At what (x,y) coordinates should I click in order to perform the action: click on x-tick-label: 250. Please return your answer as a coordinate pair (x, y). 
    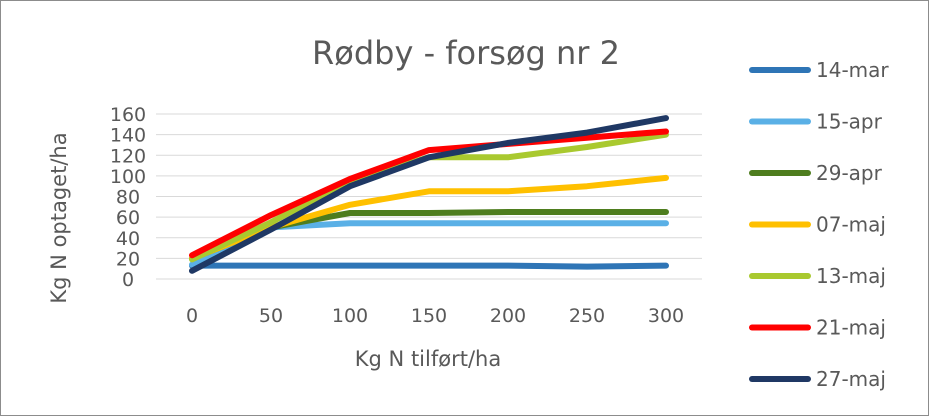
    Looking at the image, I should click on (587, 316).